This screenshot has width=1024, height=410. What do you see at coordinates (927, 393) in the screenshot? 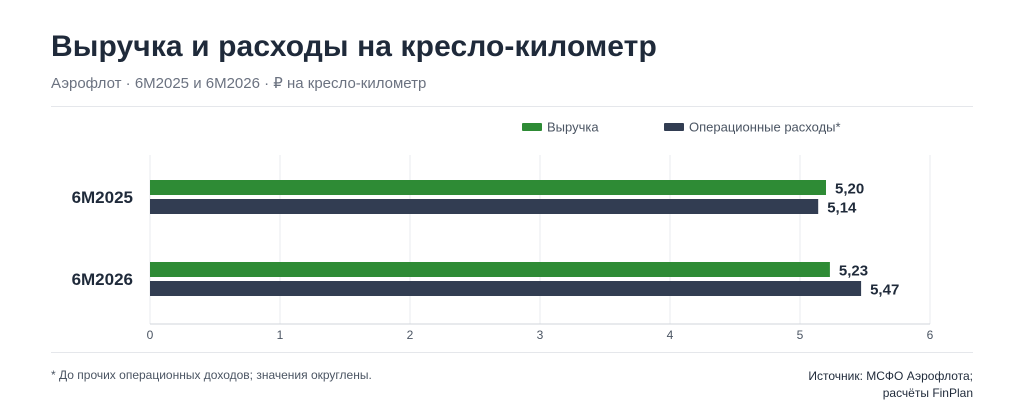
I see `source-line-2: расчёты FinPlan` at bounding box center [927, 393].